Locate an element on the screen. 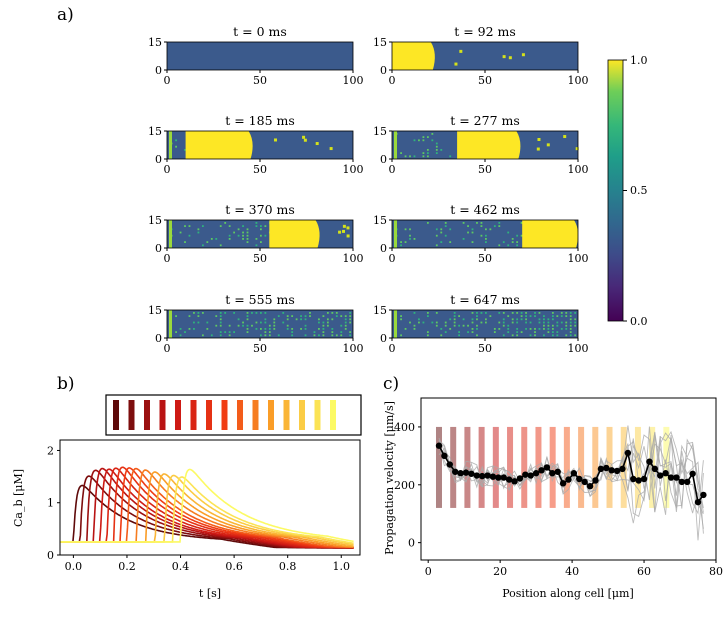 This screenshot has height=618, width=726. y-tick-label-b: 2 is located at coordinates (50, 450).